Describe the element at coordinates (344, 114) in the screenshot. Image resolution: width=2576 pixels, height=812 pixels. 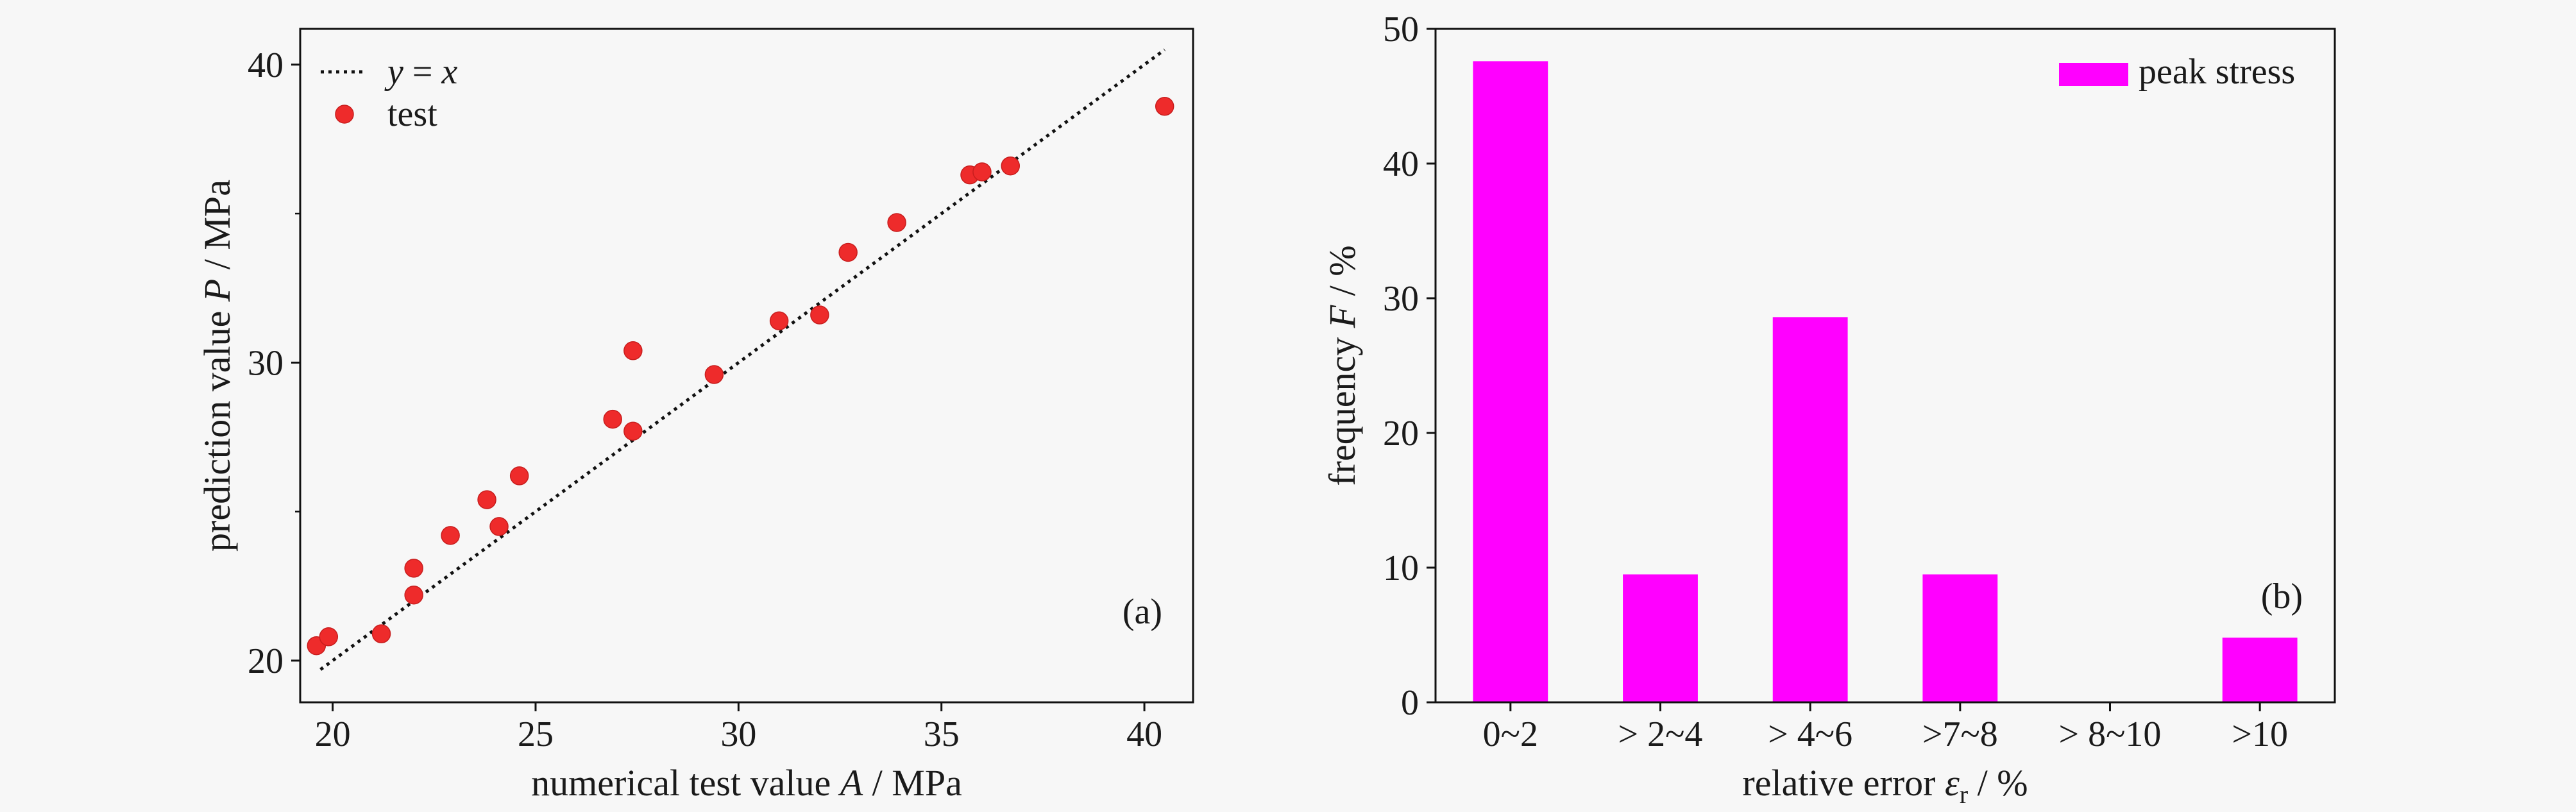
I see `legend-test-marker` at that location.